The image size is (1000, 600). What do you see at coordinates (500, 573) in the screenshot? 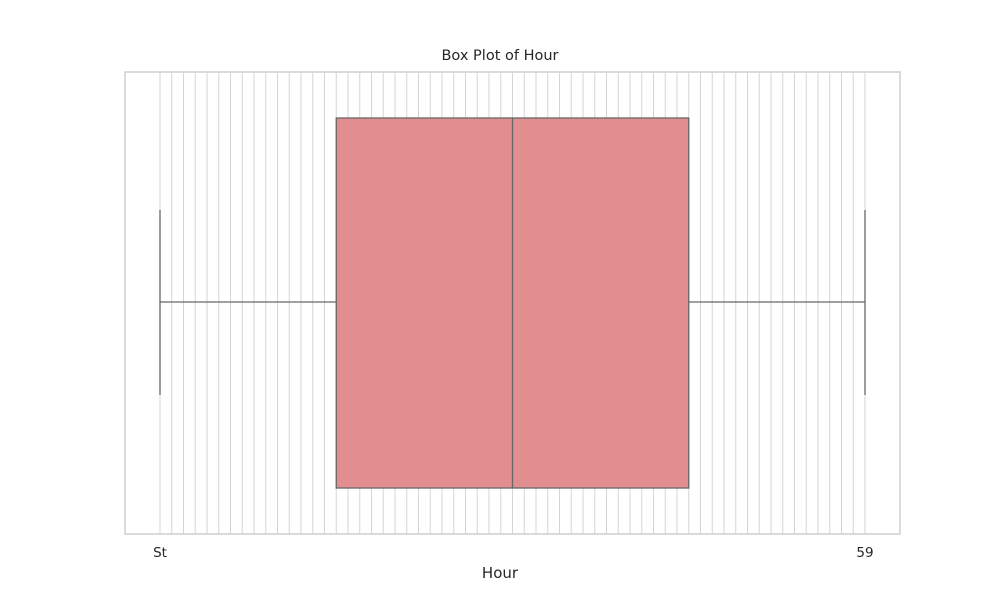
I see `x-axis-label: Hour` at bounding box center [500, 573].